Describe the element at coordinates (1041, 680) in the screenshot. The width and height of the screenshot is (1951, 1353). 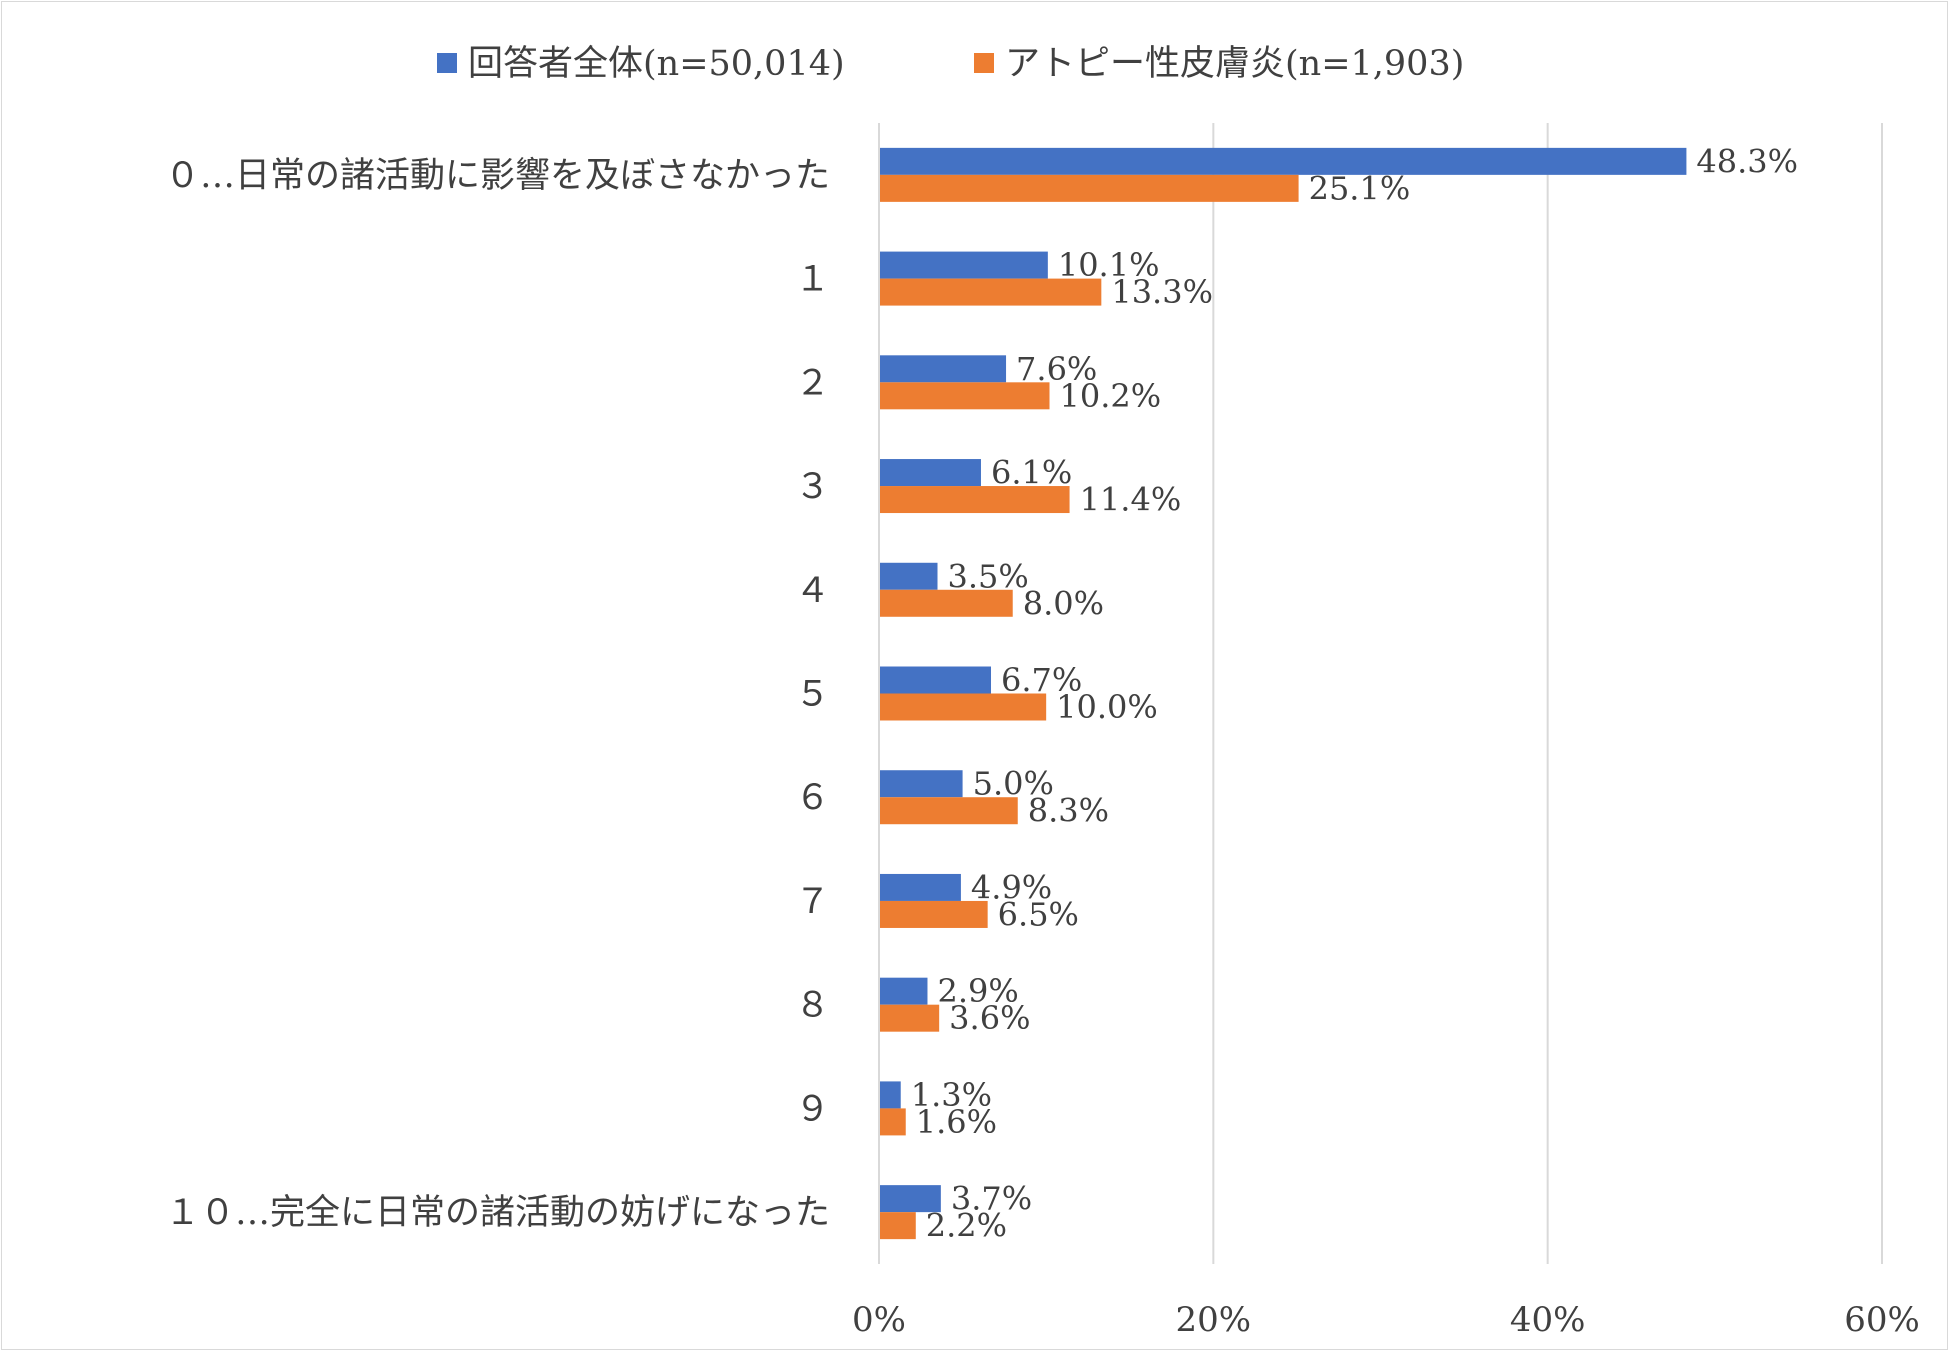
I see `data-label: 6.7%` at that location.